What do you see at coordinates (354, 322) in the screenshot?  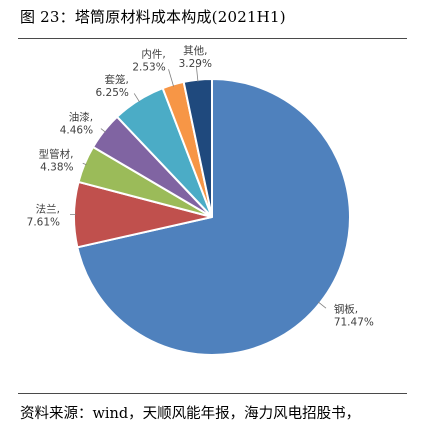 I see `slice-value-0: 71.47%` at bounding box center [354, 322].